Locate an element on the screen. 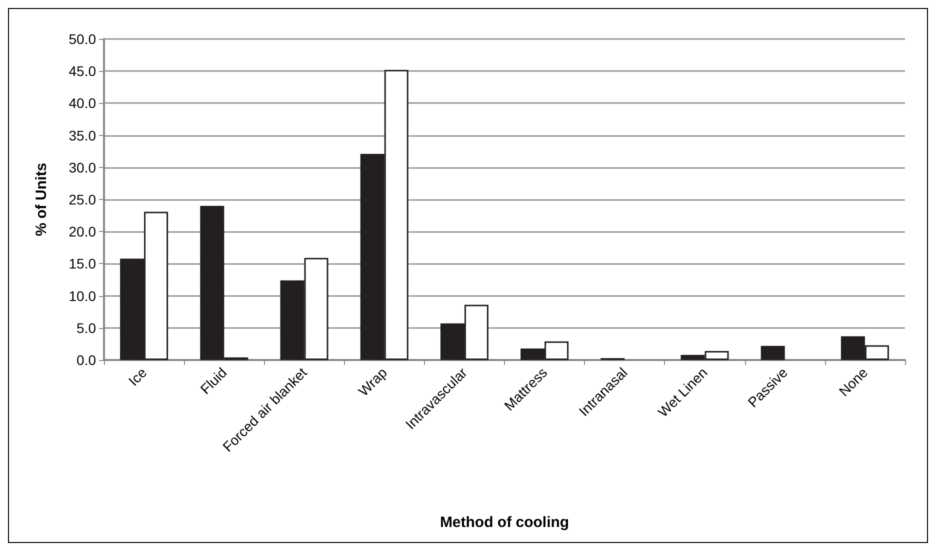 The height and width of the screenshot is (553, 938). x-tick-label: Ice is located at coordinates (137, 376).